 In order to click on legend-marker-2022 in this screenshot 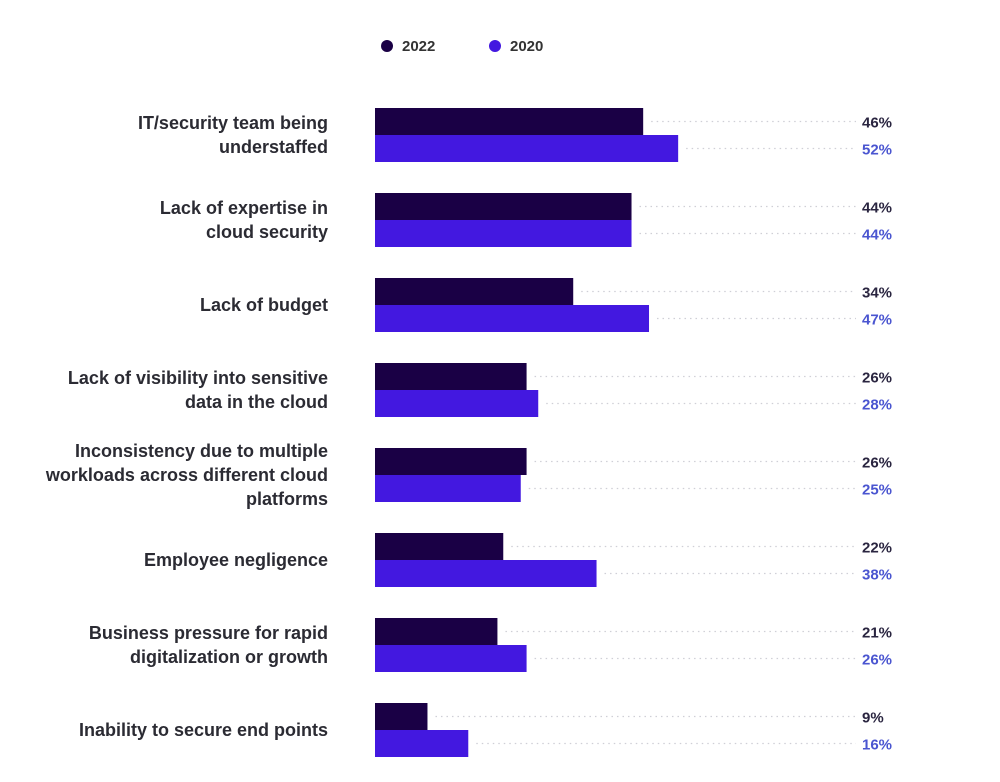, I will do `click(387, 46)`.